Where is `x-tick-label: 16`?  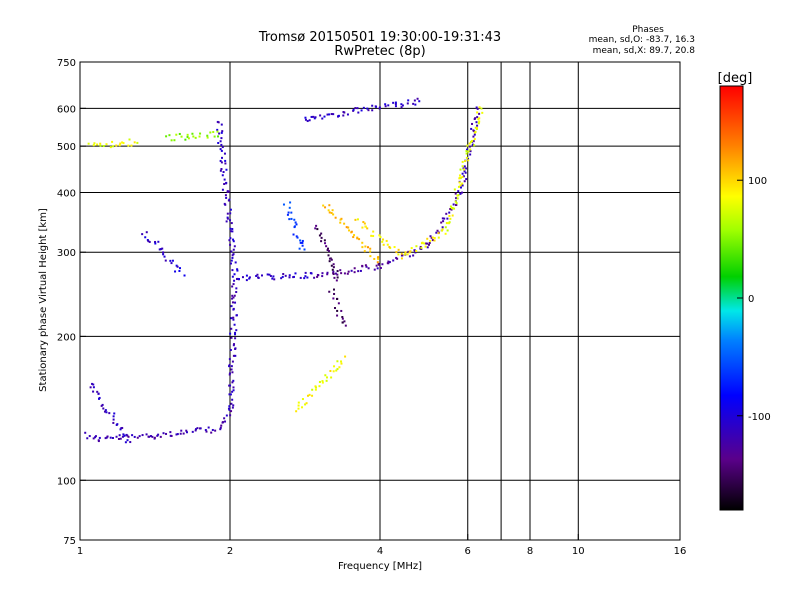 x-tick-label: 16 is located at coordinates (680, 551).